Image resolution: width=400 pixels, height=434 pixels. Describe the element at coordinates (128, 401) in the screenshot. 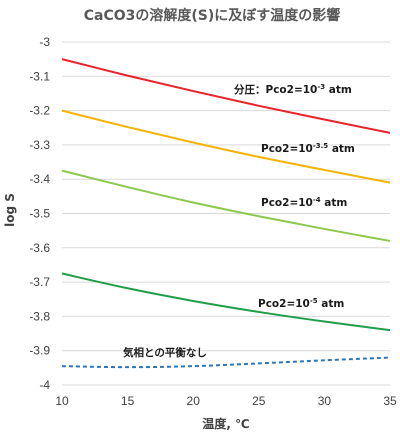

I see `x-tick-label: 15` at that location.